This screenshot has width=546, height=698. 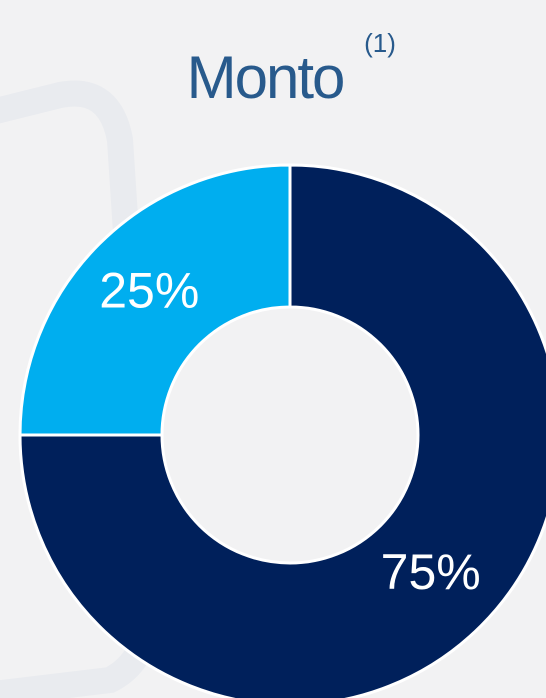 What do you see at coordinates (431, 572) in the screenshot?
I see `slice-label: 75%` at bounding box center [431, 572].